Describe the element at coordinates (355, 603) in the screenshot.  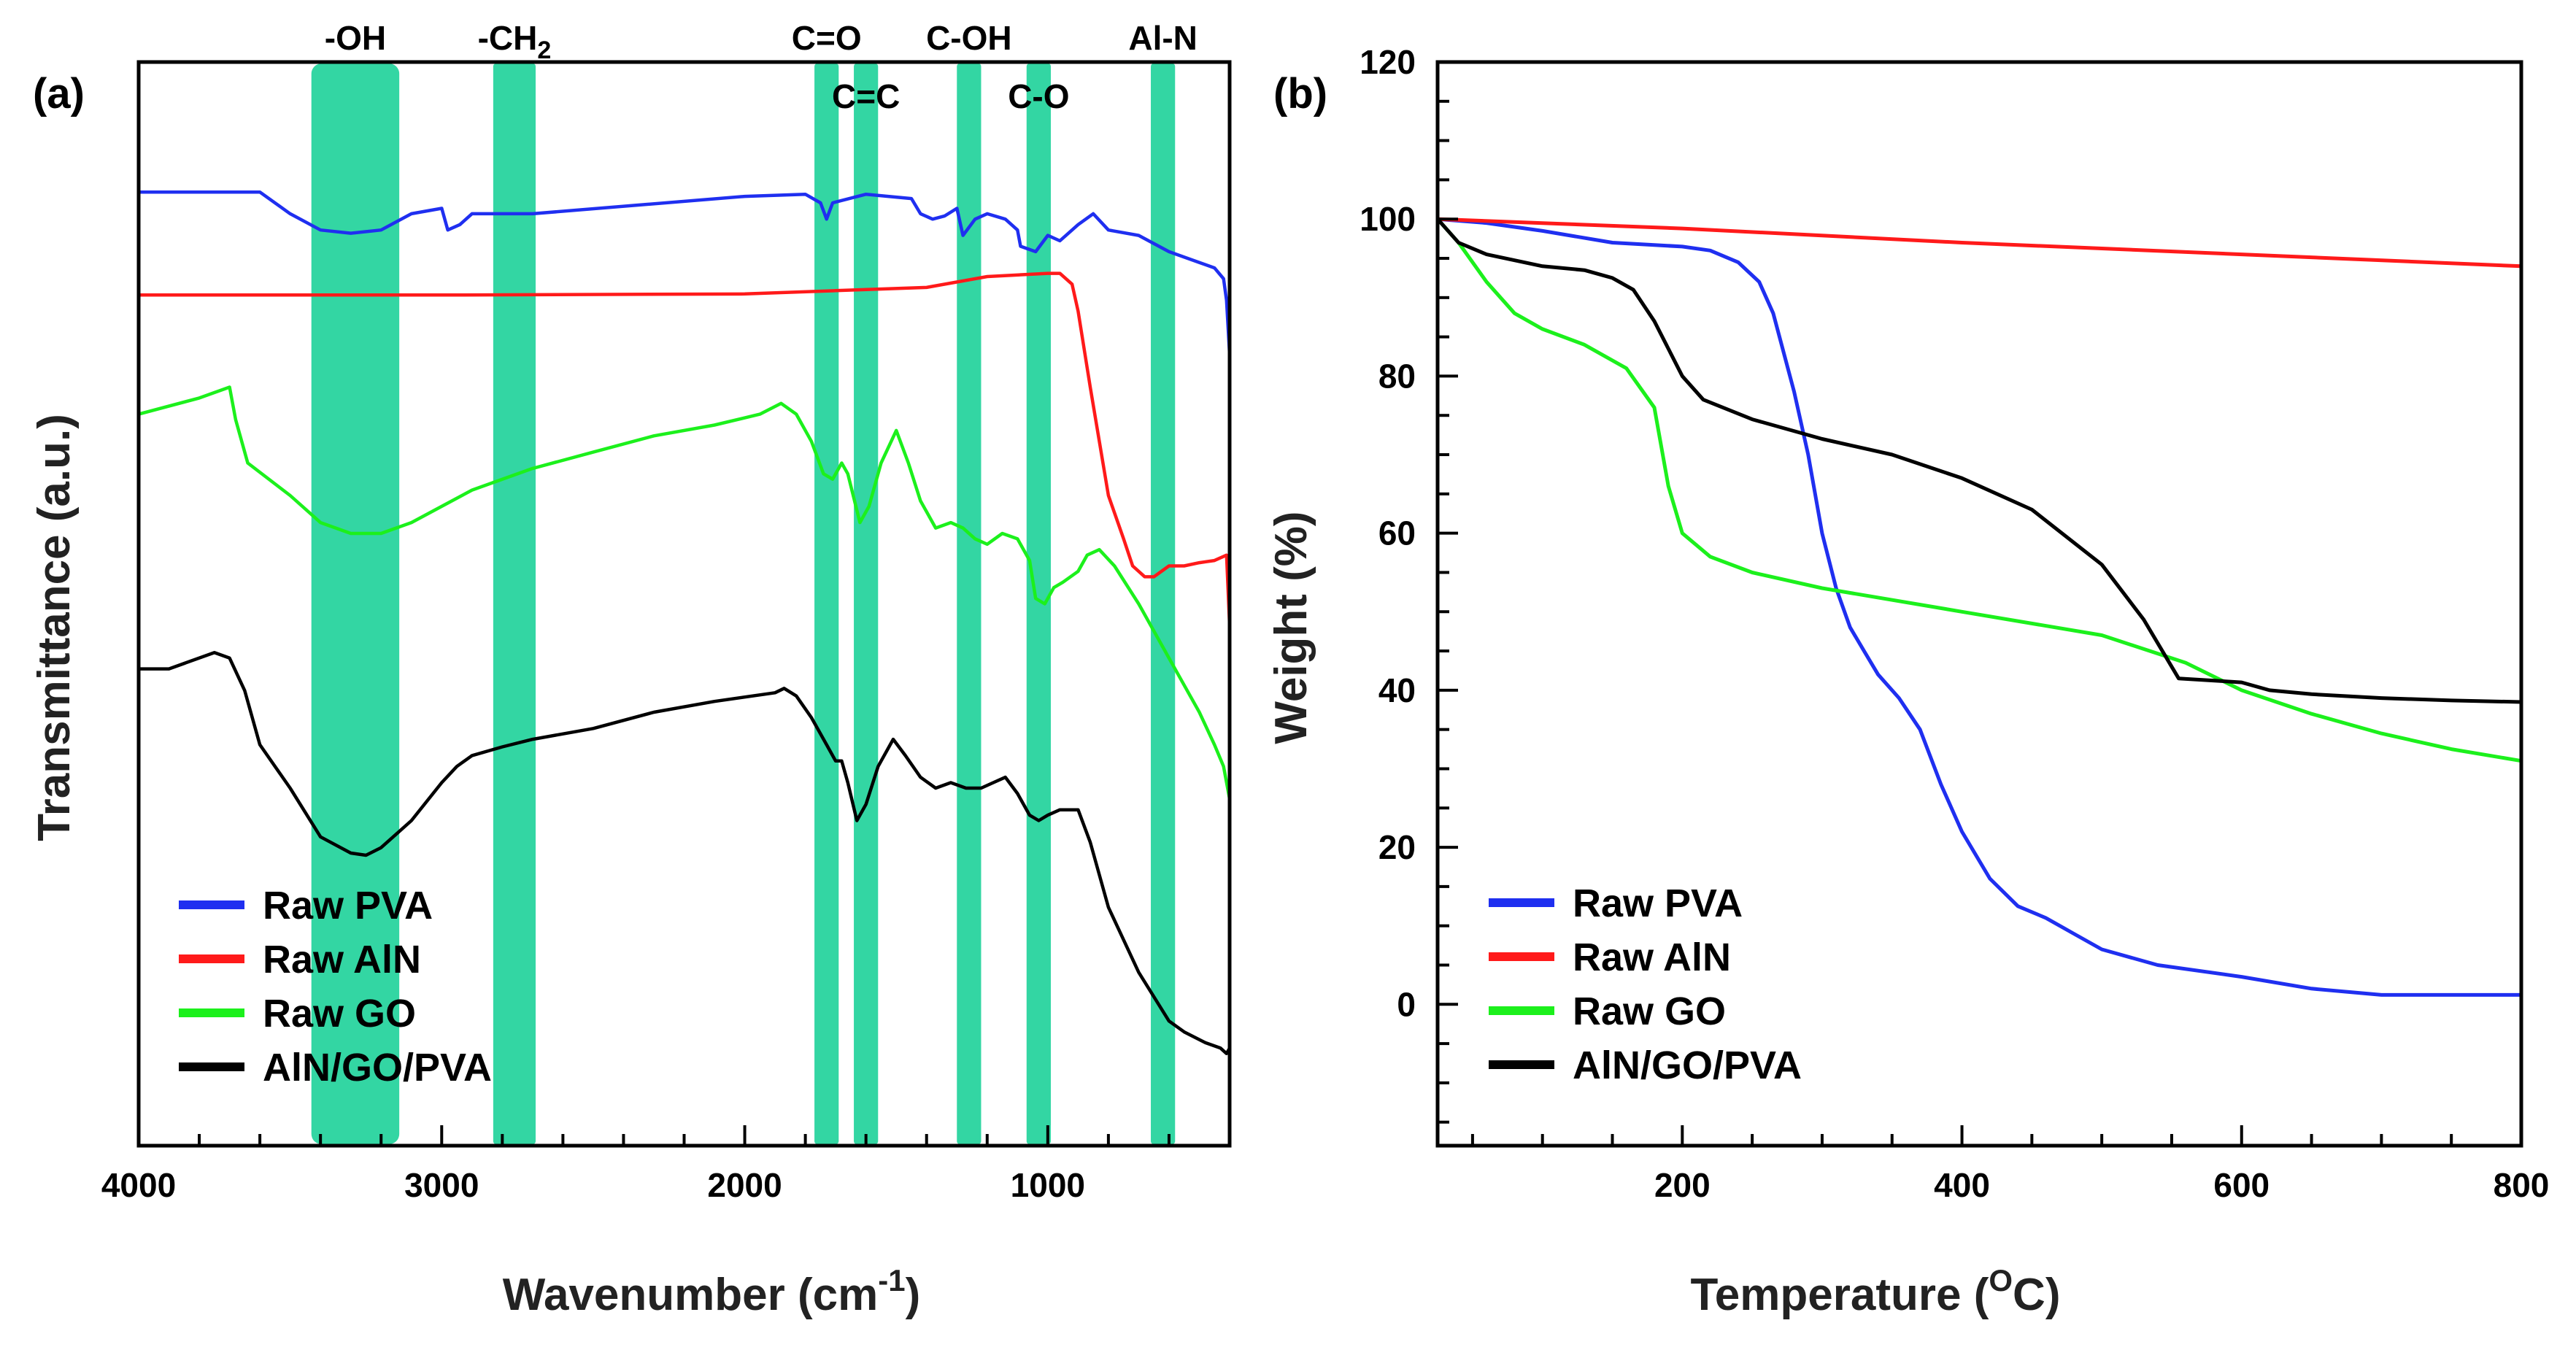
I see `band-oh` at that location.